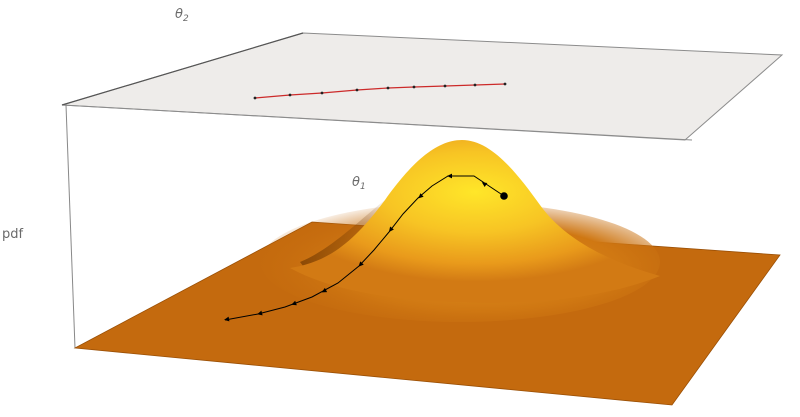  What do you see at coordinates (182, 15) in the screenshot?
I see `theta2-axis-label: θ2` at bounding box center [182, 15].